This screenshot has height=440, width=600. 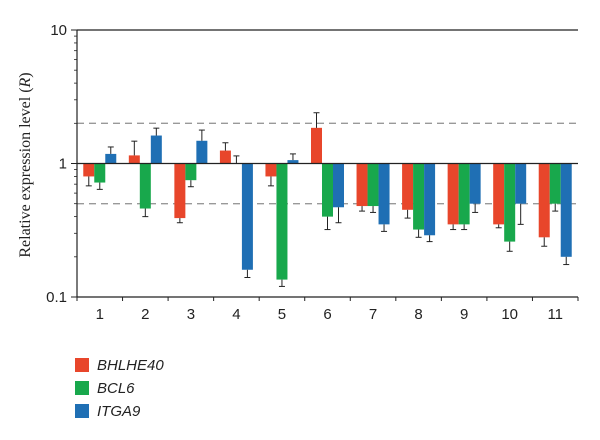 I want to click on x-tick-label: 2, so click(x=145, y=314).